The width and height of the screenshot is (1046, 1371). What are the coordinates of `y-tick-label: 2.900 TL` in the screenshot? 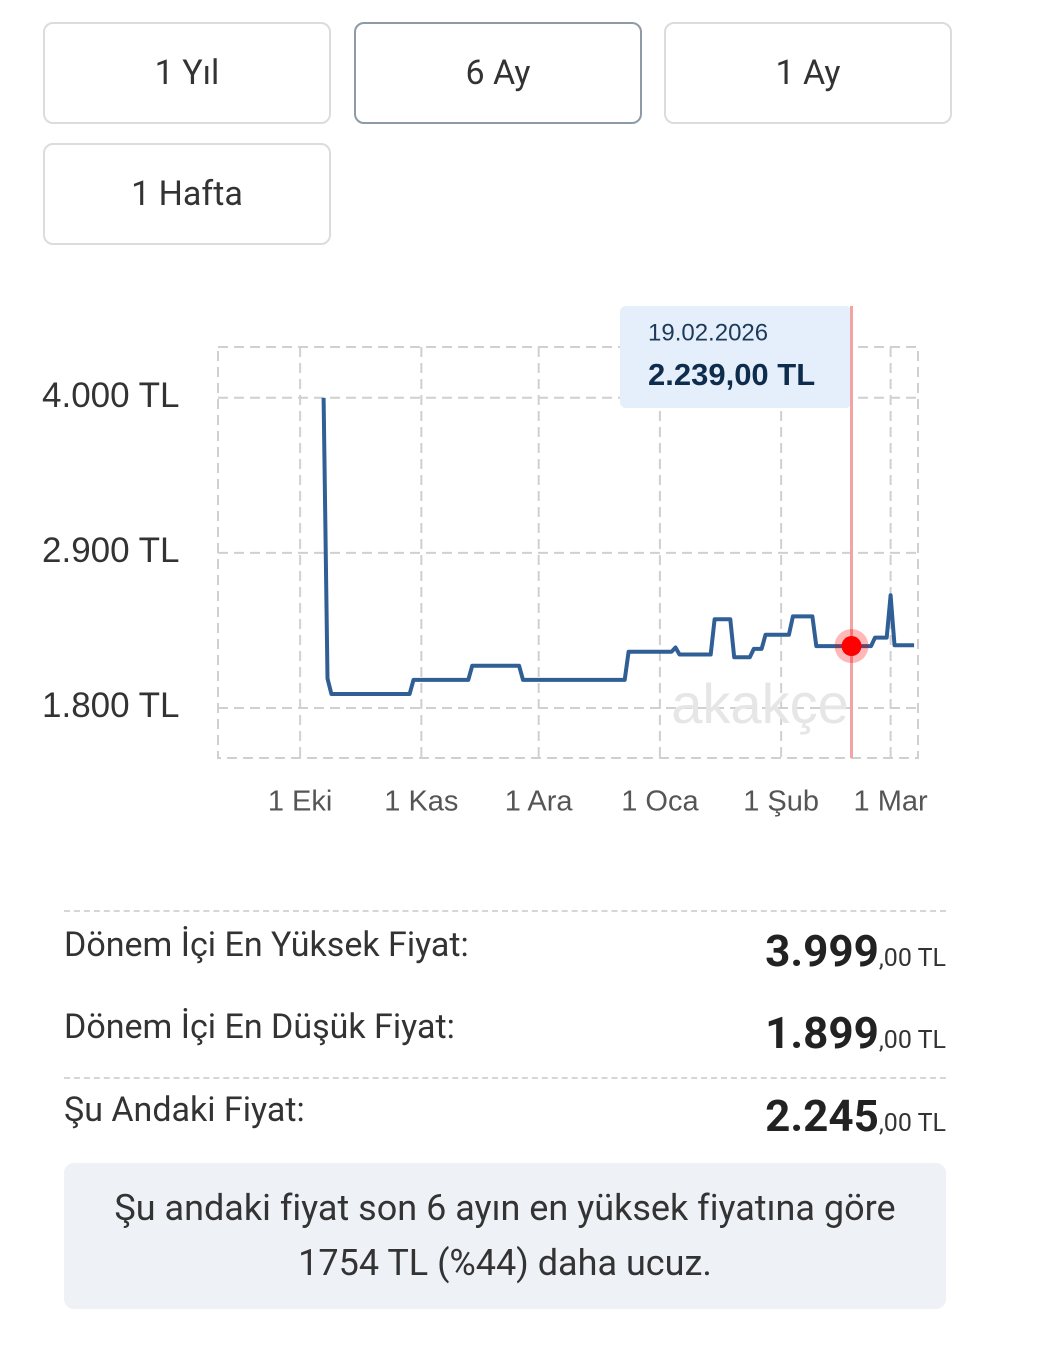 It's located at (111, 550).